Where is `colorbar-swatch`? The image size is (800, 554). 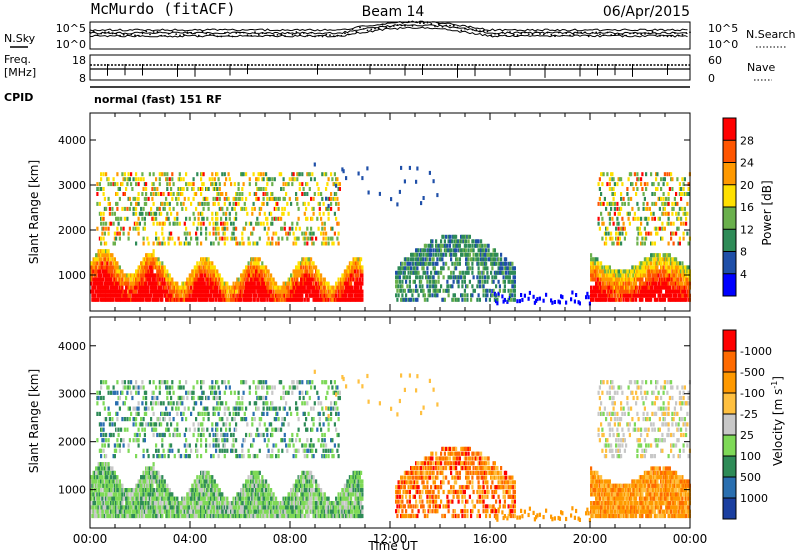 colorbar-swatch is located at coordinates (729, 173).